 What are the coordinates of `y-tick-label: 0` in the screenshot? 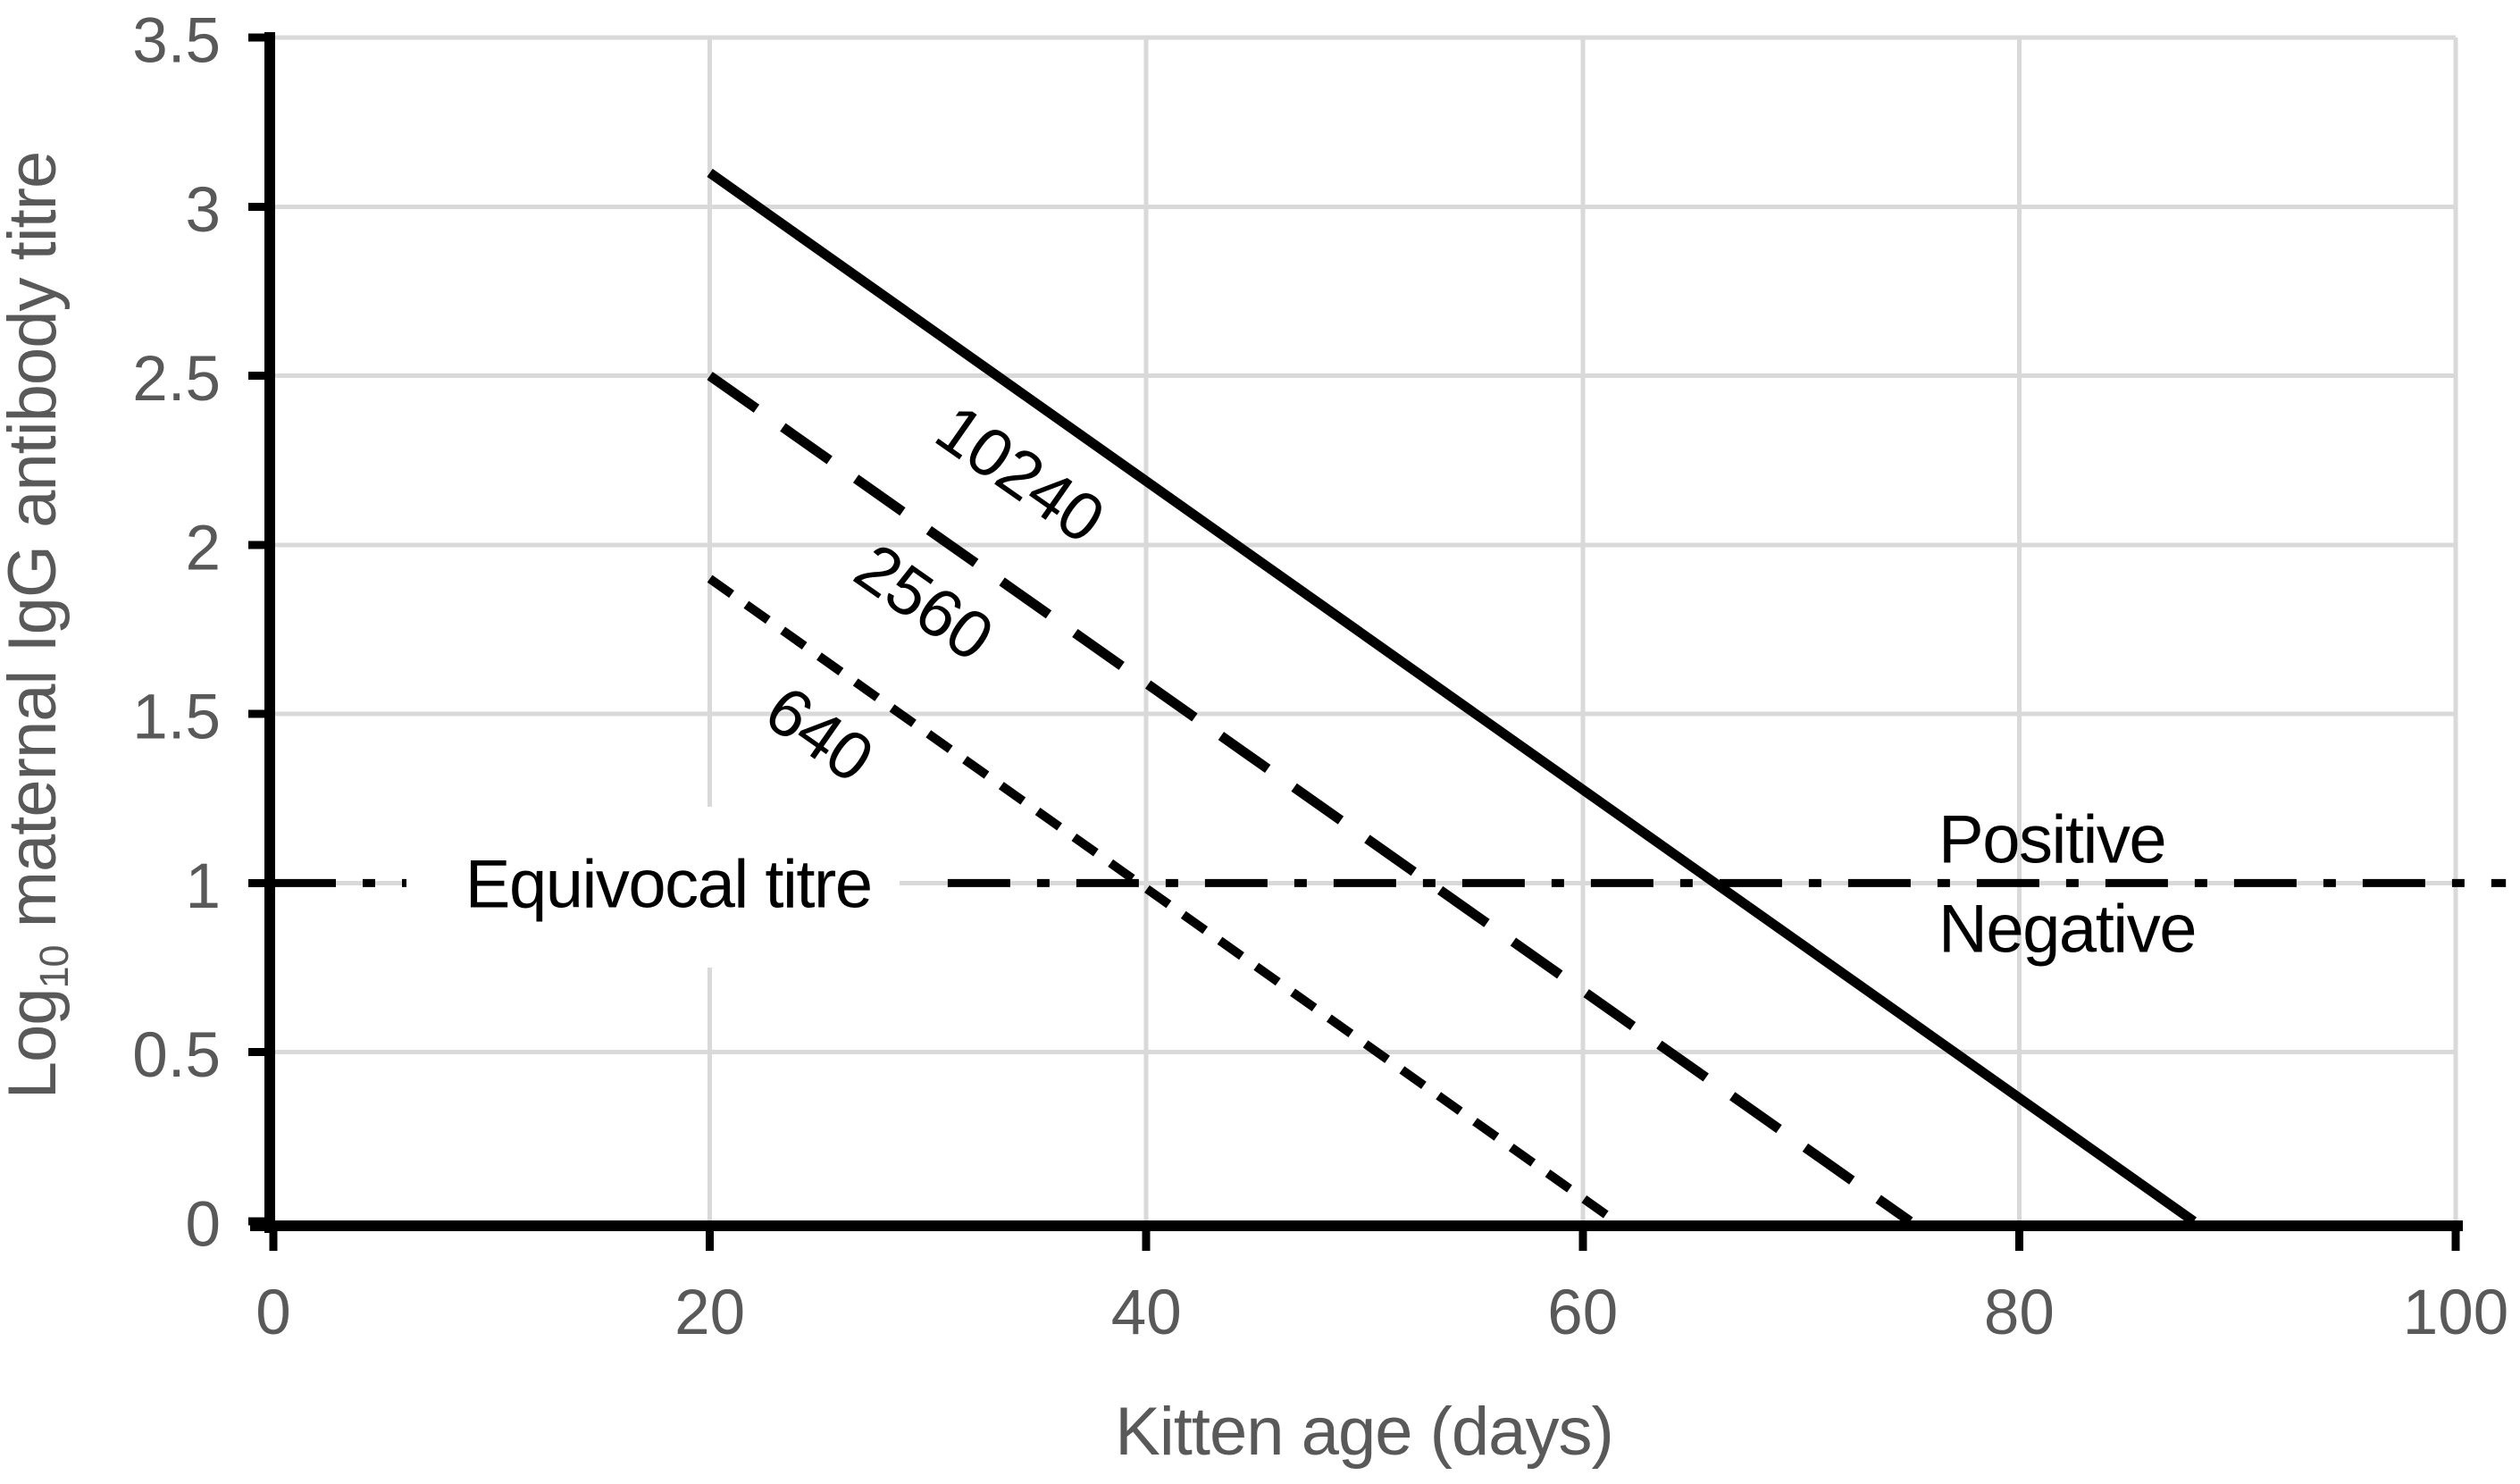 It's located at (204, 1226).